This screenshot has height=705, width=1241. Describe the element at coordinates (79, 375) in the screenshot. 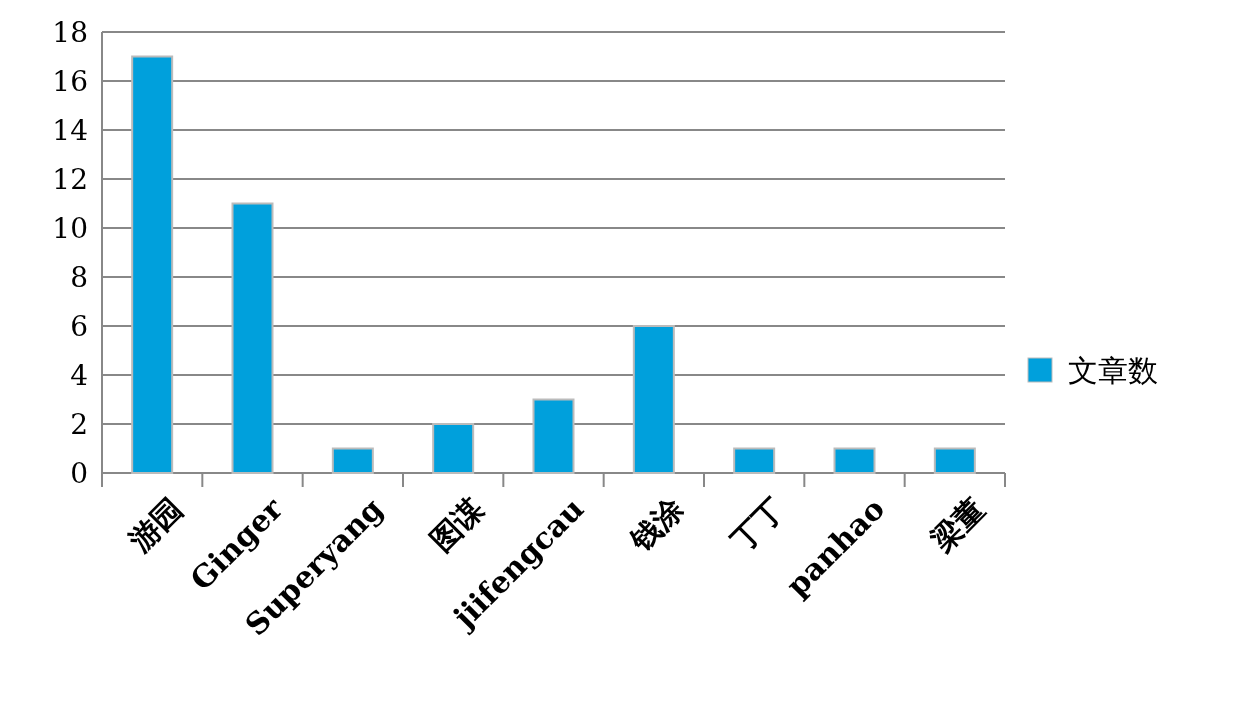

I see `y-tick-label: 4` at that location.